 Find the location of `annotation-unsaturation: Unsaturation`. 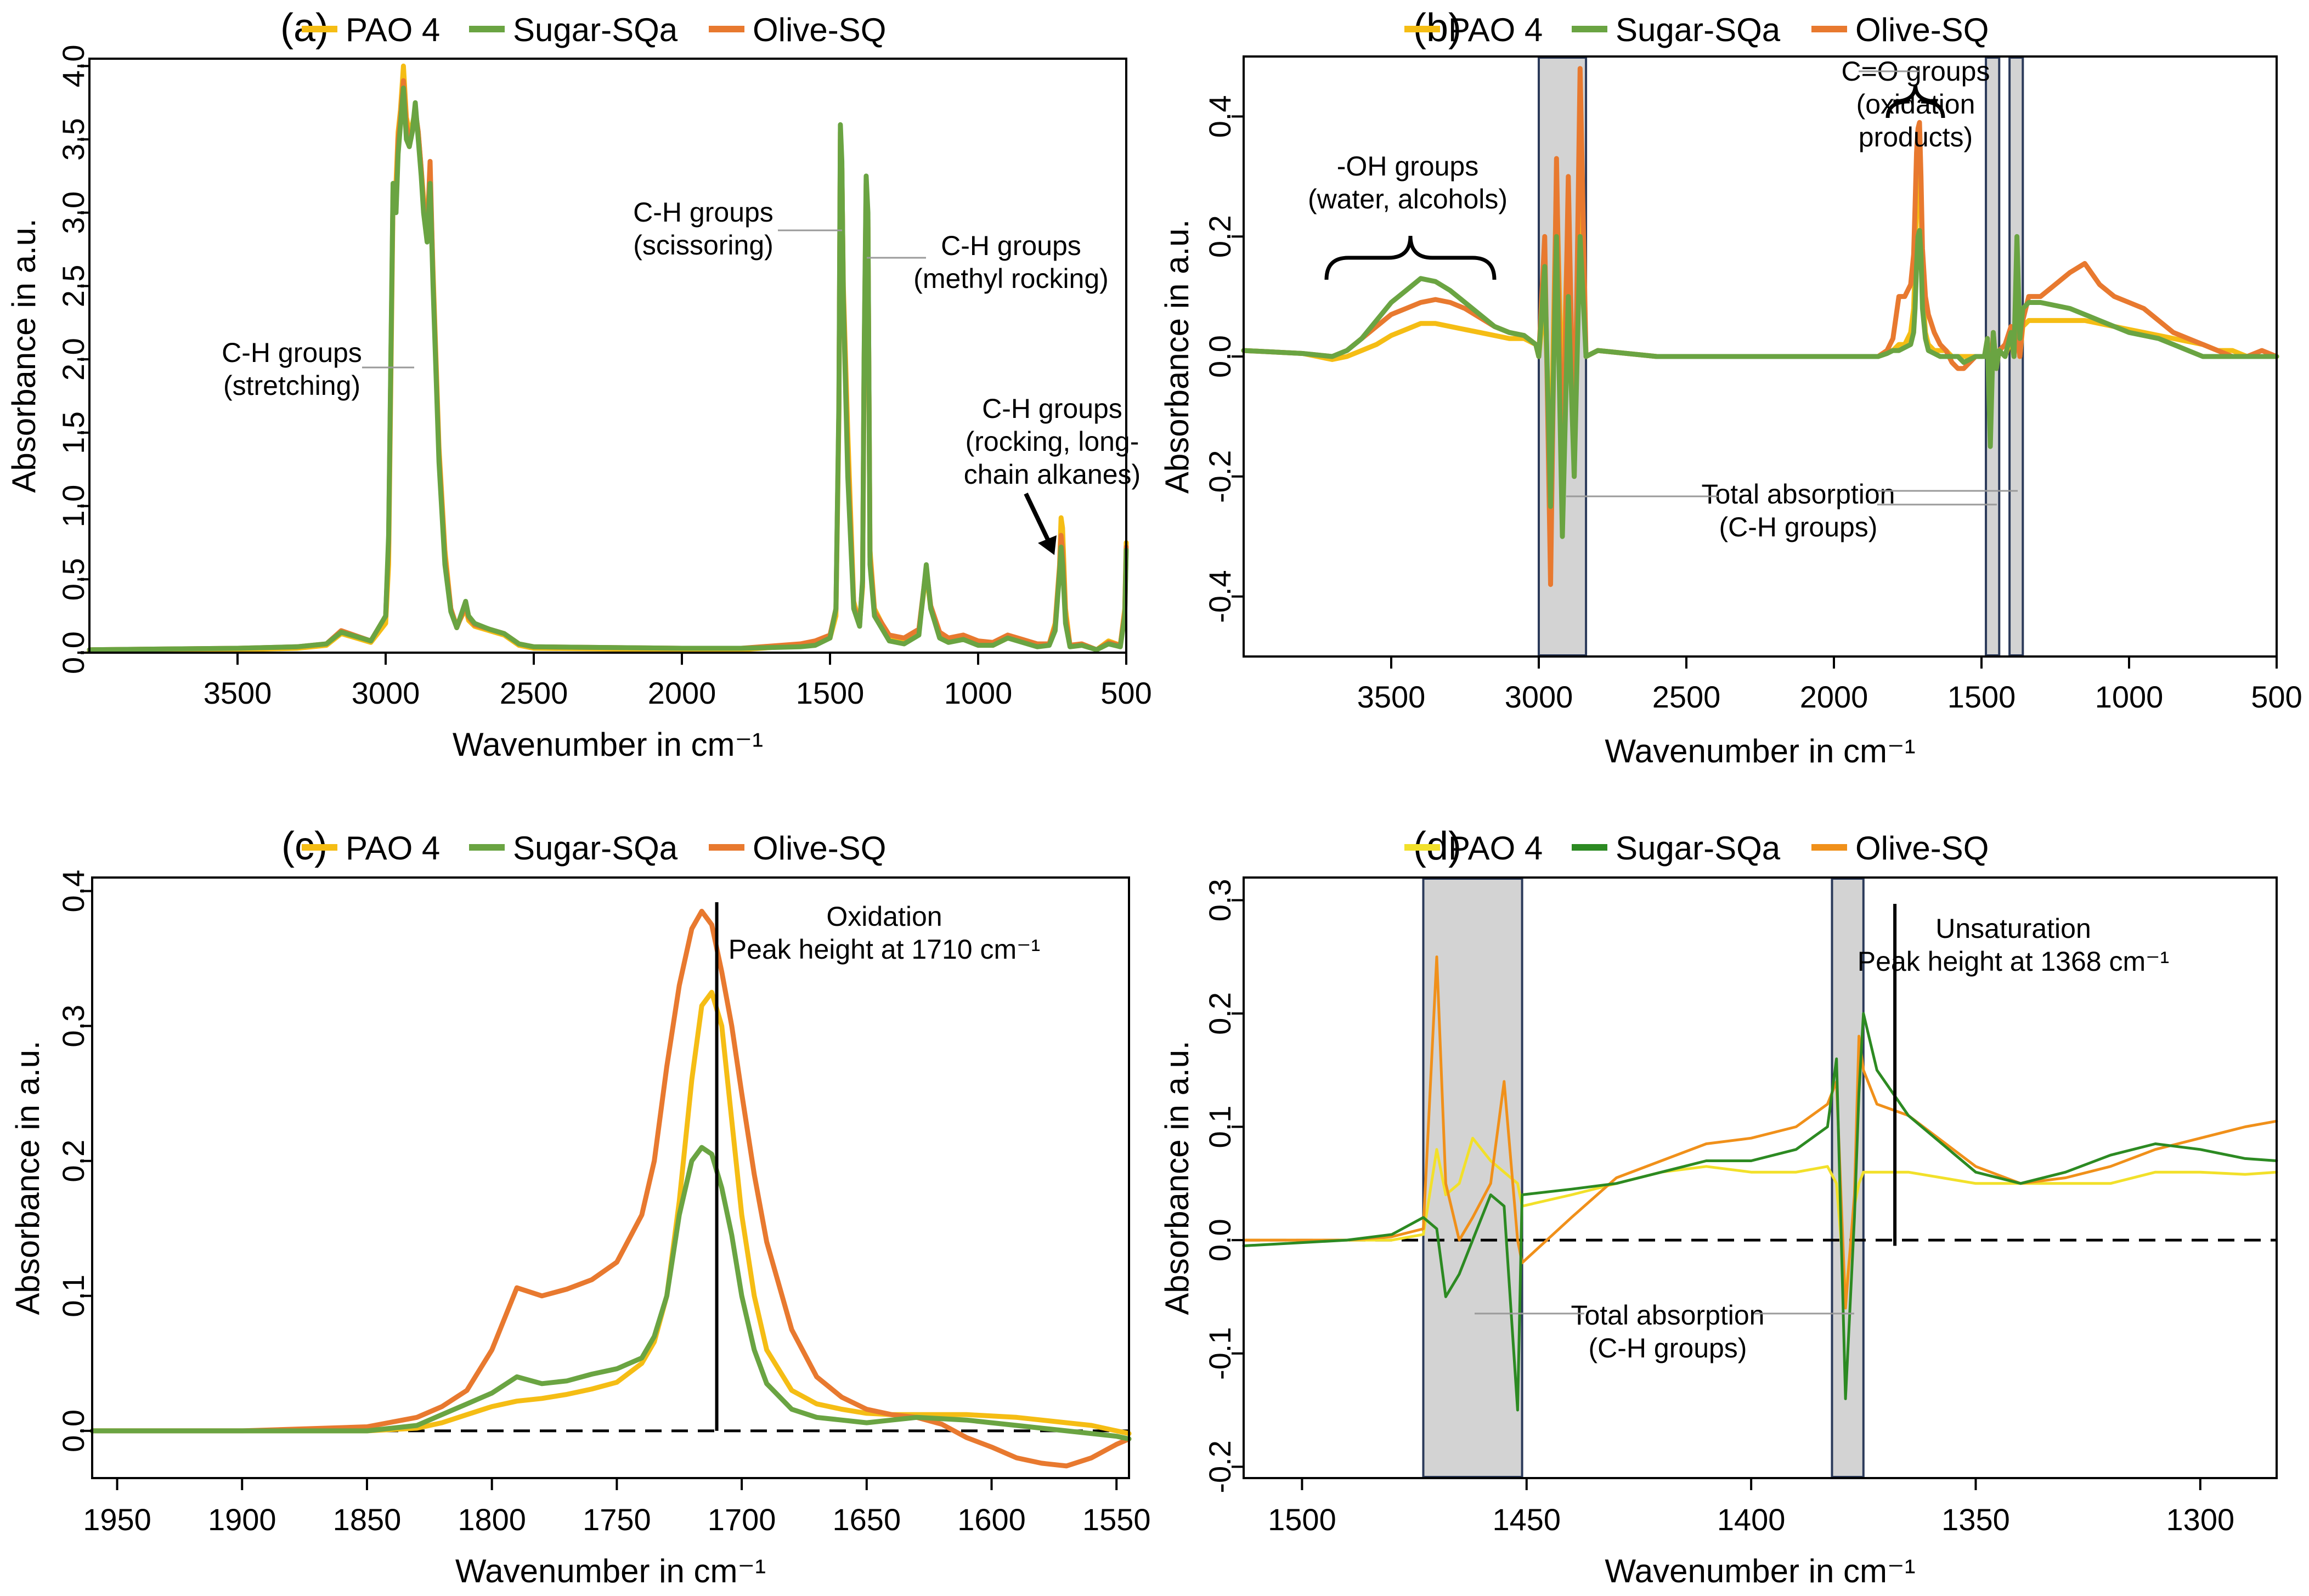

annotation-unsaturation: Unsaturation is located at coordinates (2013, 928).